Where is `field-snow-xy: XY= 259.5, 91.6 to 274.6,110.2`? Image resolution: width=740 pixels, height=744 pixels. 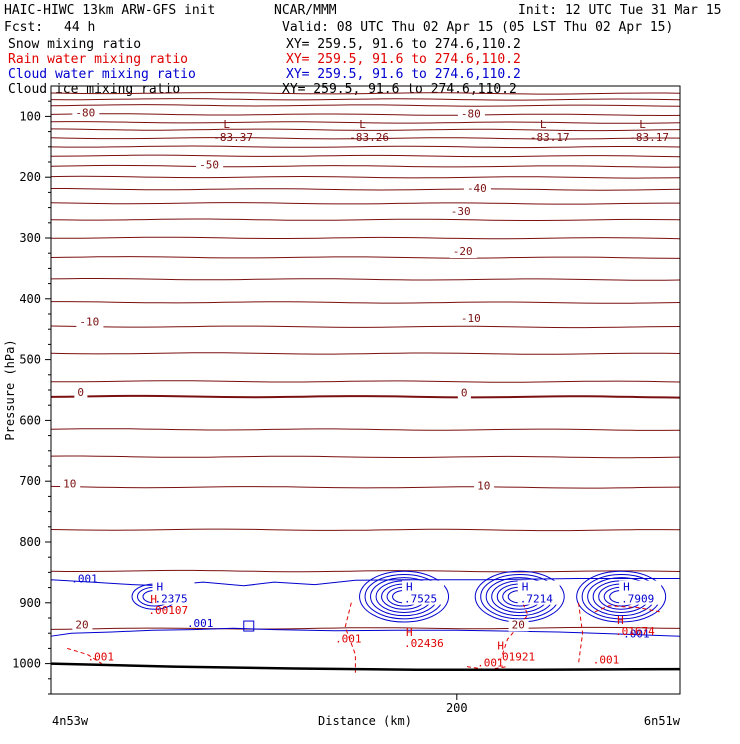
field-snow-xy: XY= 259.5, 91.6 to 274.6,110.2 is located at coordinates (403, 44).